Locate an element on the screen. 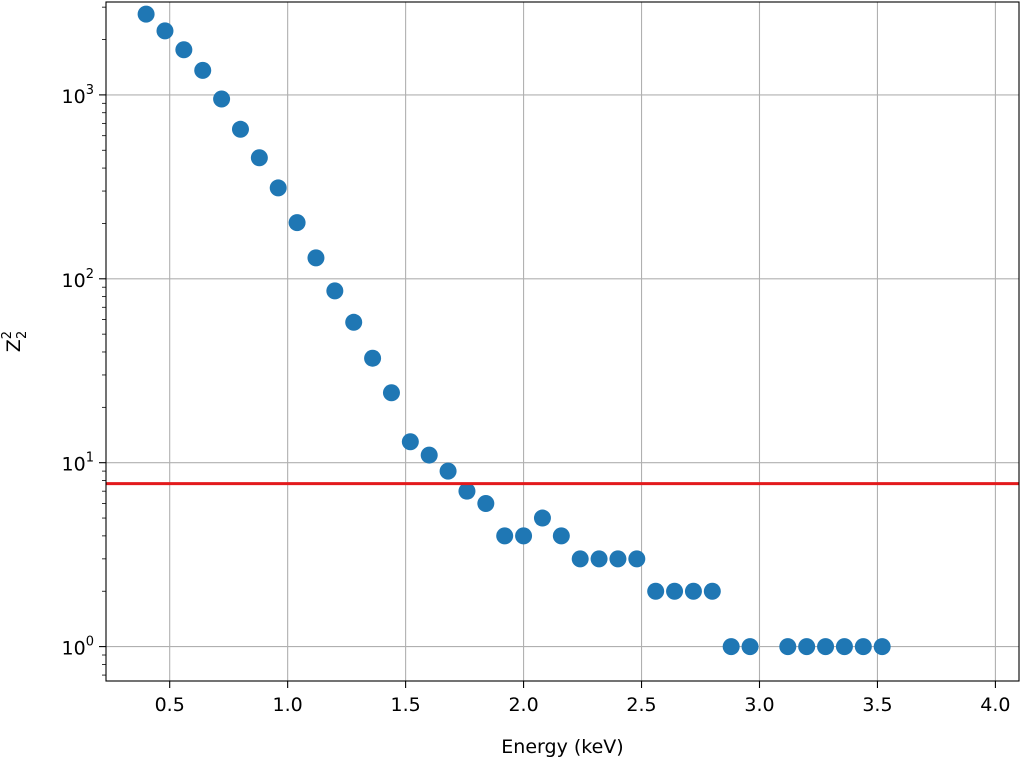 This screenshot has height=759, width=1021. y-tick-label: 10¹ is located at coordinates (78, 463).